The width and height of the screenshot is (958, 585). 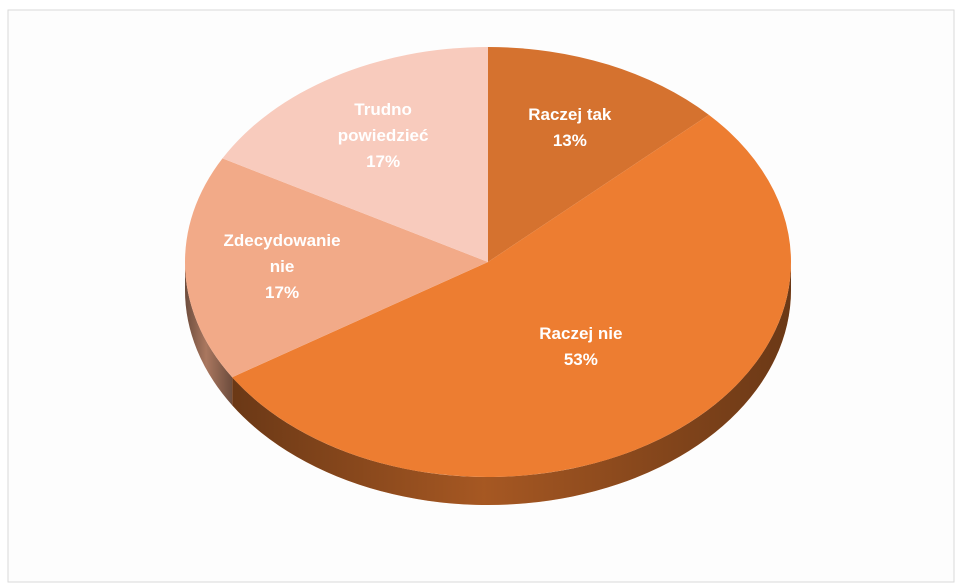 What do you see at coordinates (570, 128) in the screenshot?
I see `data-label: Raczej tak 13%` at bounding box center [570, 128].